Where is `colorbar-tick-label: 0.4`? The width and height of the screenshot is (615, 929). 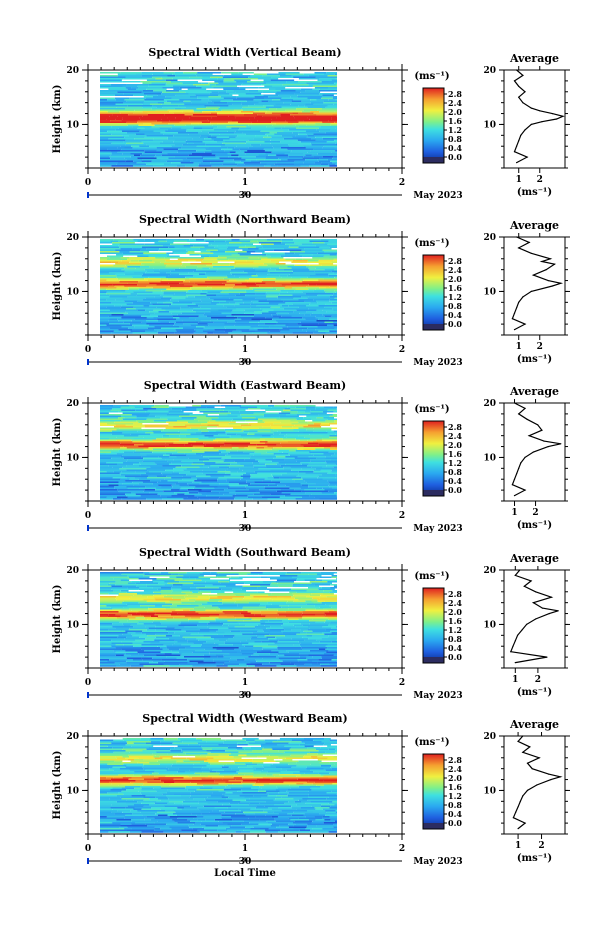 colorbar-tick-label: 0.4 is located at coordinates (455, 315).